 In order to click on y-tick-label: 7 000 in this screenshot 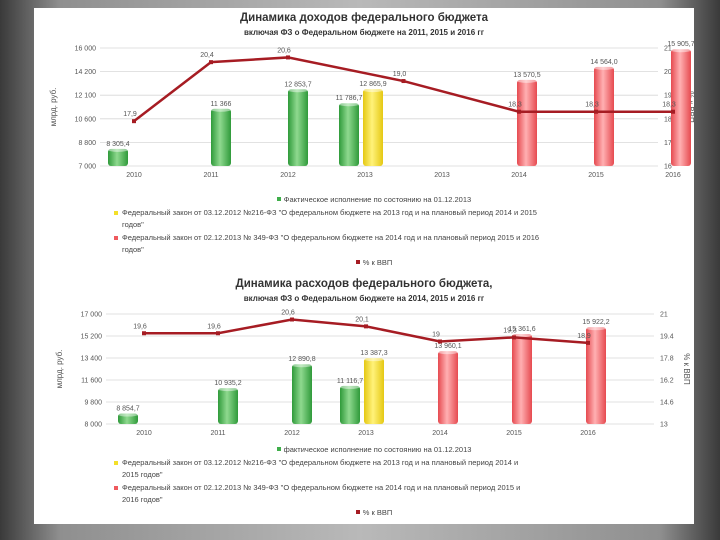, I will do `click(87, 167)`.